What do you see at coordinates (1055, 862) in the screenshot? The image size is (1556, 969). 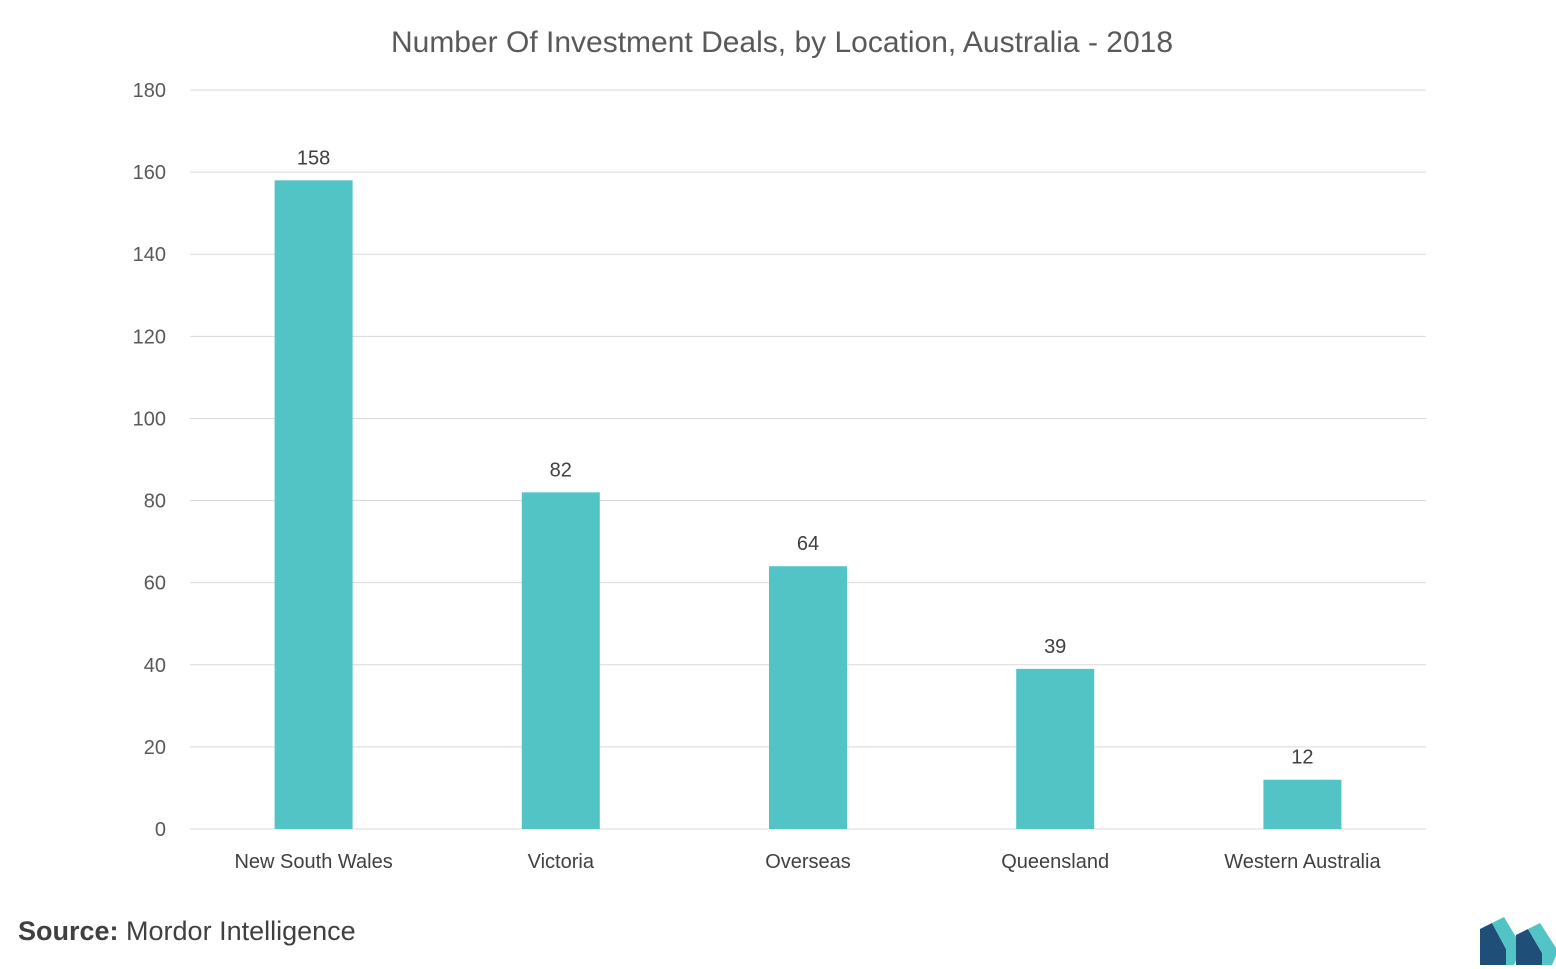 I see `category-label: Queensland` at bounding box center [1055, 862].